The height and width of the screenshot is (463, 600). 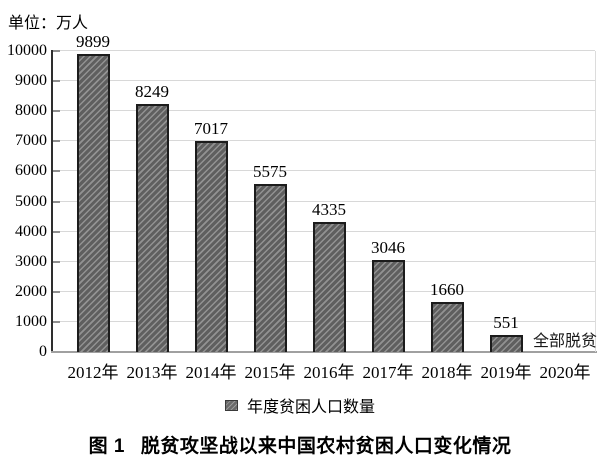 I want to click on x-tick-label: 2015年, so click(x=270, y=372).